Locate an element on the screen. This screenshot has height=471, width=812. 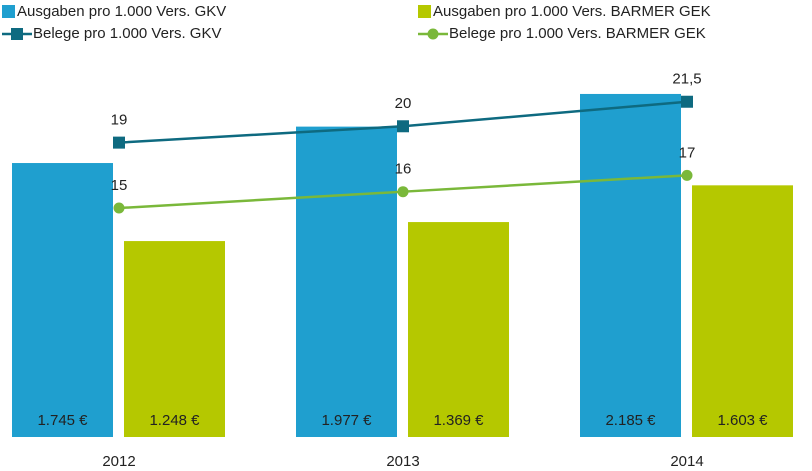
x-tick-label: 2014 is located at coordinates (686, 461).